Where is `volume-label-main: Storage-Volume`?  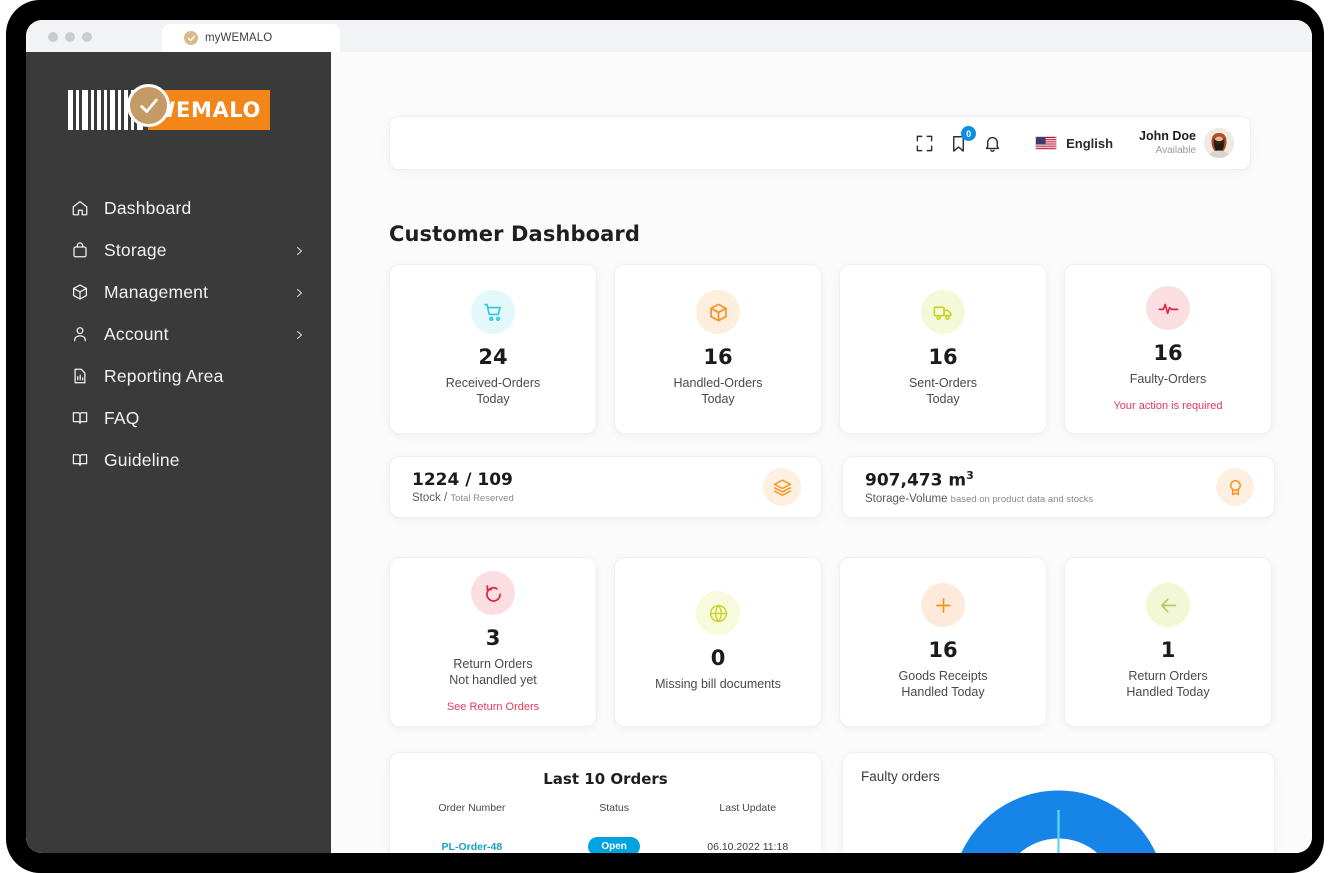 volume-label-main: Storage-Volume is located at coordinates (908, 499).